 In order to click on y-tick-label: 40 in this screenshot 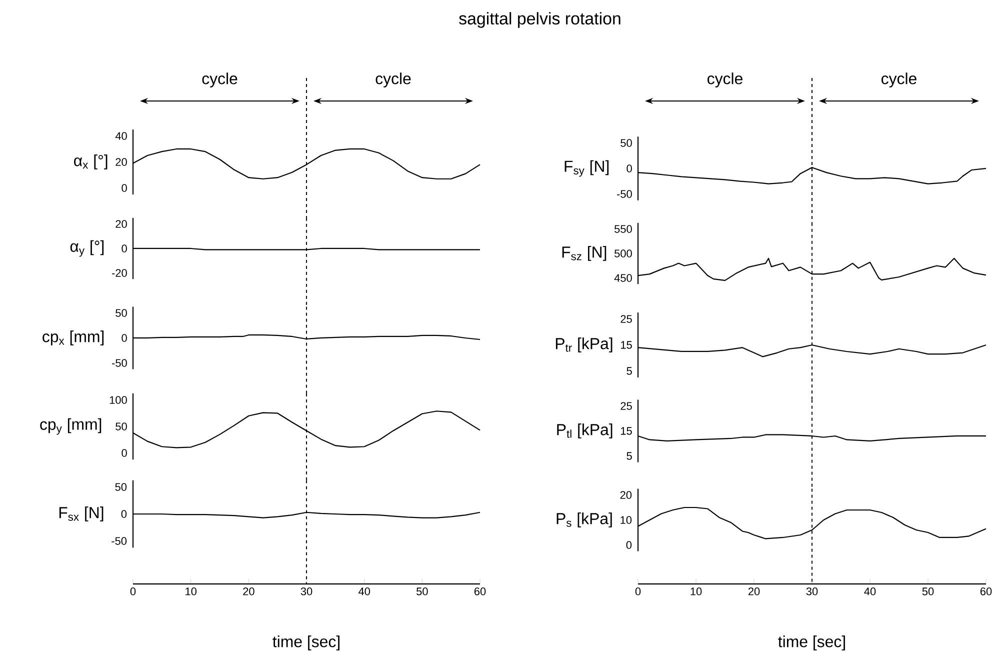, I will do `click(121, 136)`.